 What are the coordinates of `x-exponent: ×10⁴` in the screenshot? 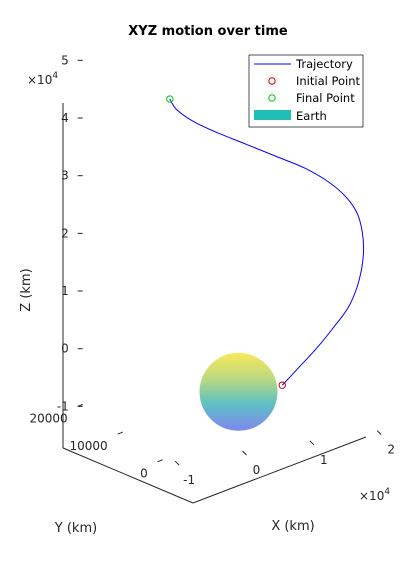 It's located at (374, 495).